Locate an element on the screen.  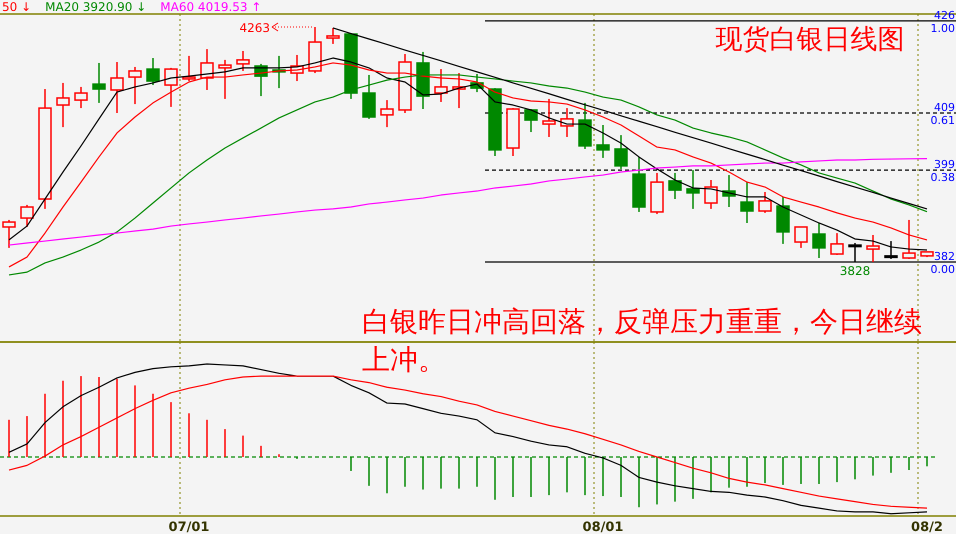
text: 50 ↓ is located at coordinates (17, 7).